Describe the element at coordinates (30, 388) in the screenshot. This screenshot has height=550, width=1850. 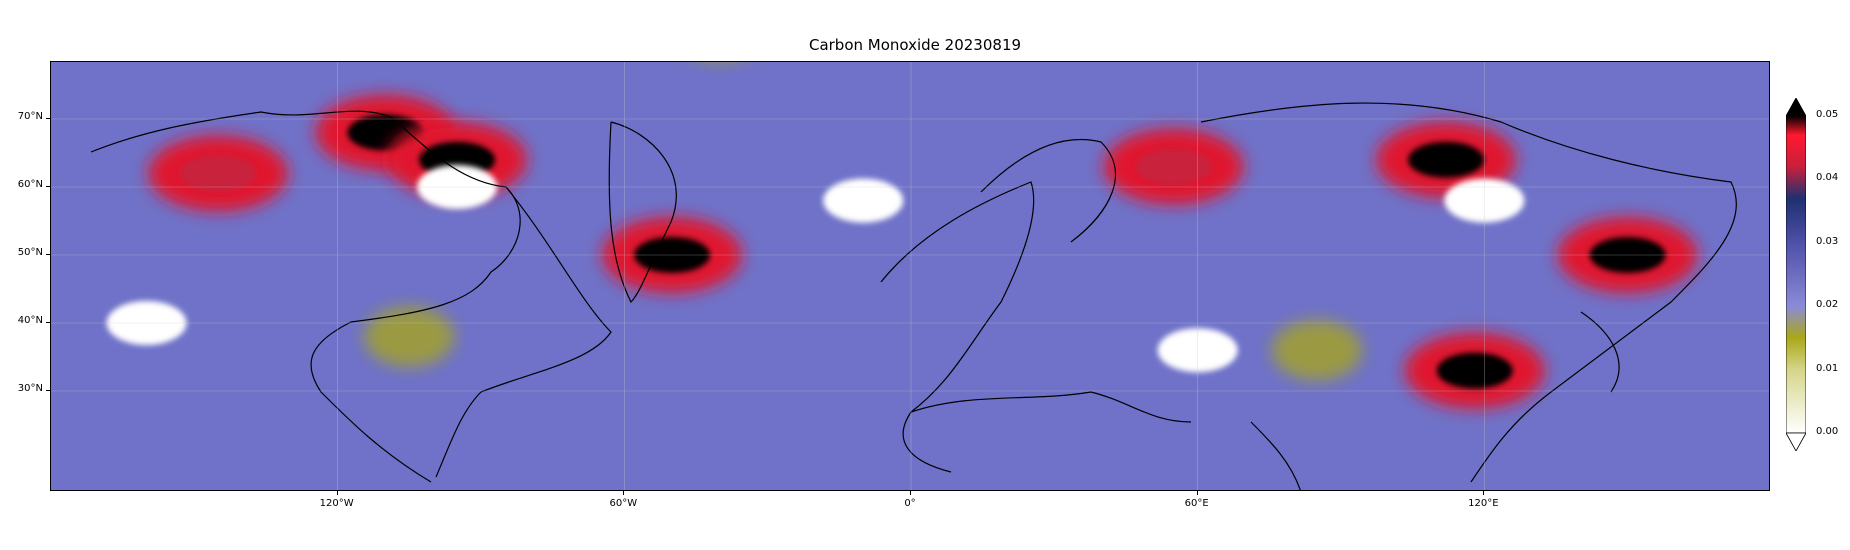
I see `lat-tick-label: 30°N` at that location.